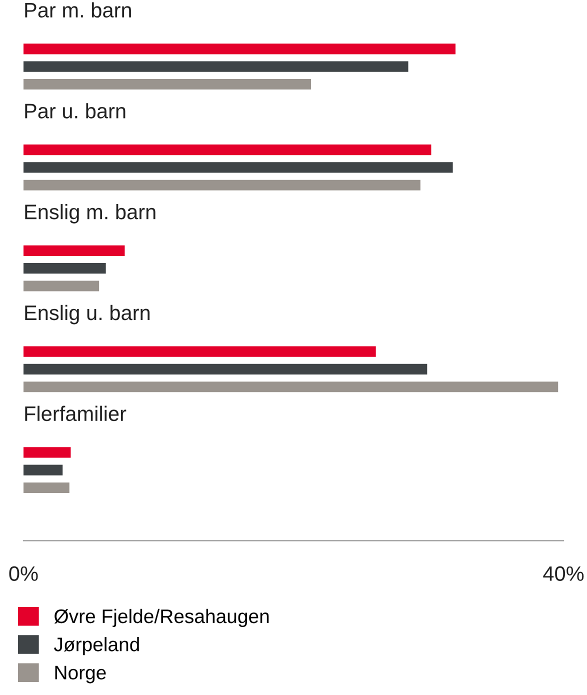 Image resolution: width=587 pixels, height=695 pixels. Describe the element at coordinates (161, 618) in the screenshot. I see `legend-label: Øvre Fjelde/Resahaugen` at that location.